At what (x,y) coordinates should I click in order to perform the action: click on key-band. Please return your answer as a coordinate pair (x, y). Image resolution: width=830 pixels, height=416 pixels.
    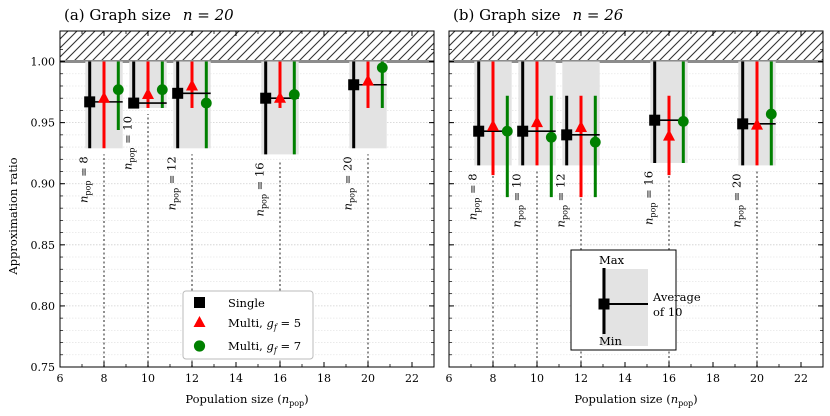
    Looking at the image, I should click on (625, 307).